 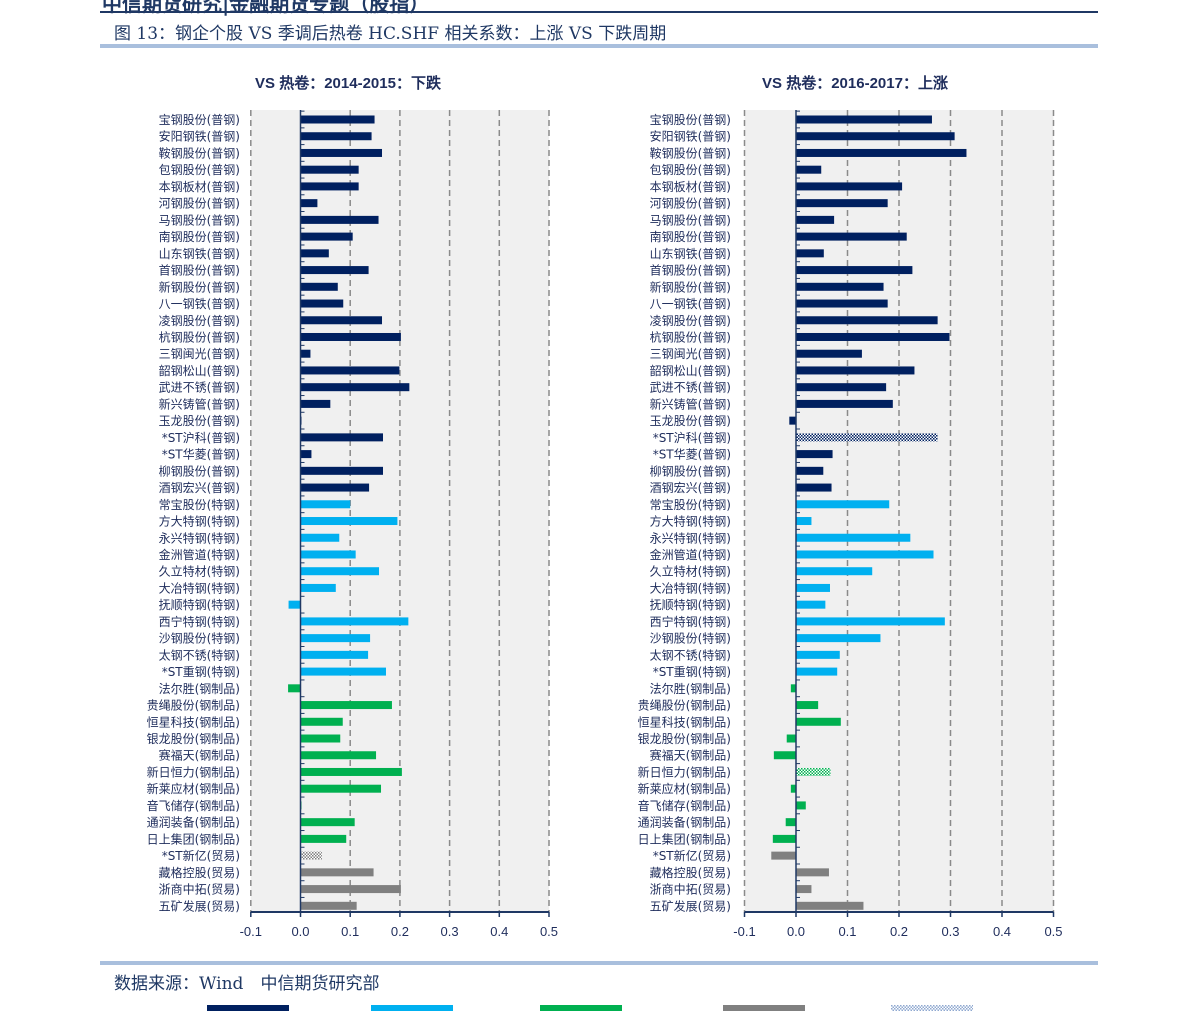 I want to click on category-label: 新日恒力(钢制品), so click(x=684, y=771).